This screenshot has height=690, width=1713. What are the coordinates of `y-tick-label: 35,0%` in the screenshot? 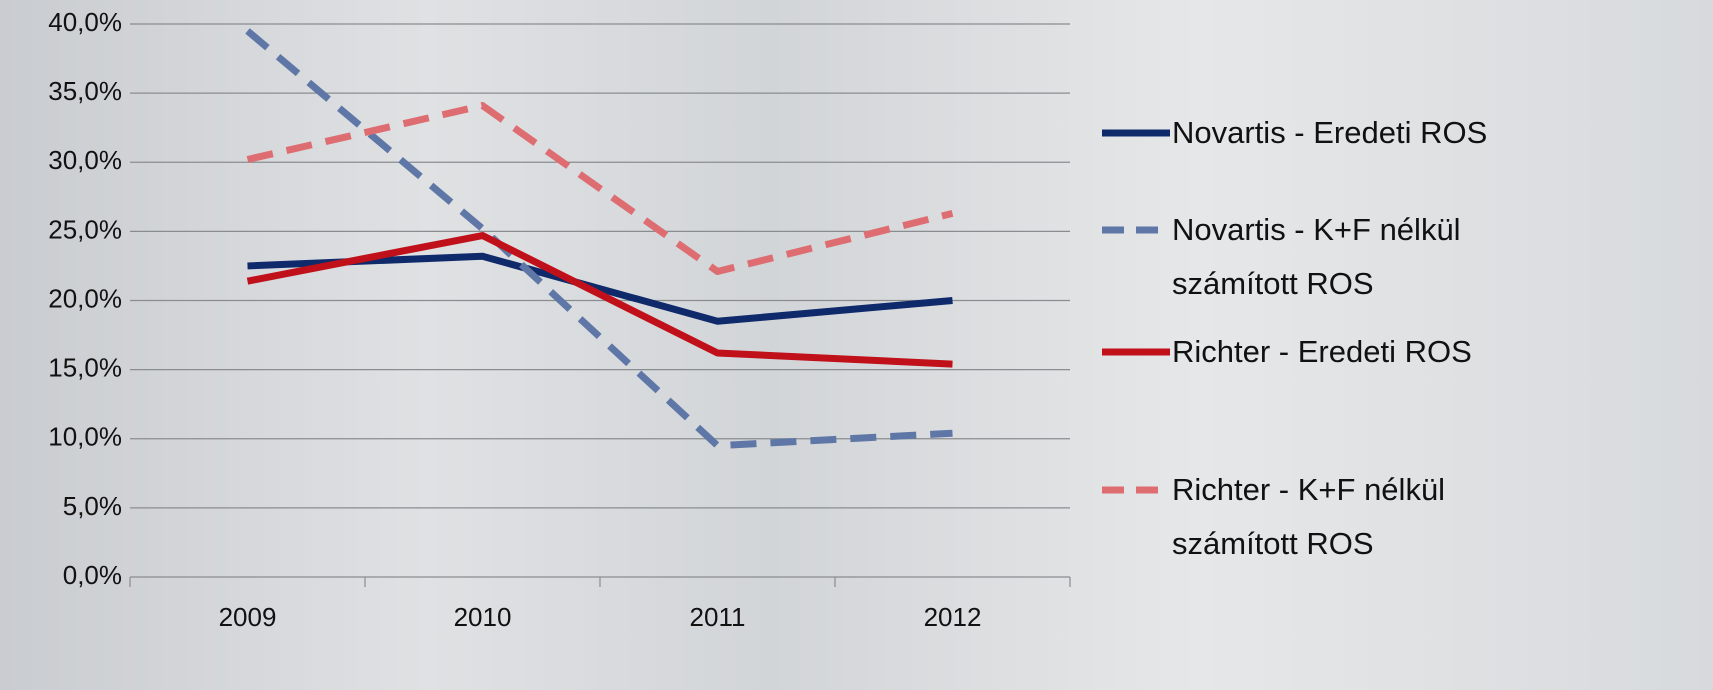 It's located at (85, 91).